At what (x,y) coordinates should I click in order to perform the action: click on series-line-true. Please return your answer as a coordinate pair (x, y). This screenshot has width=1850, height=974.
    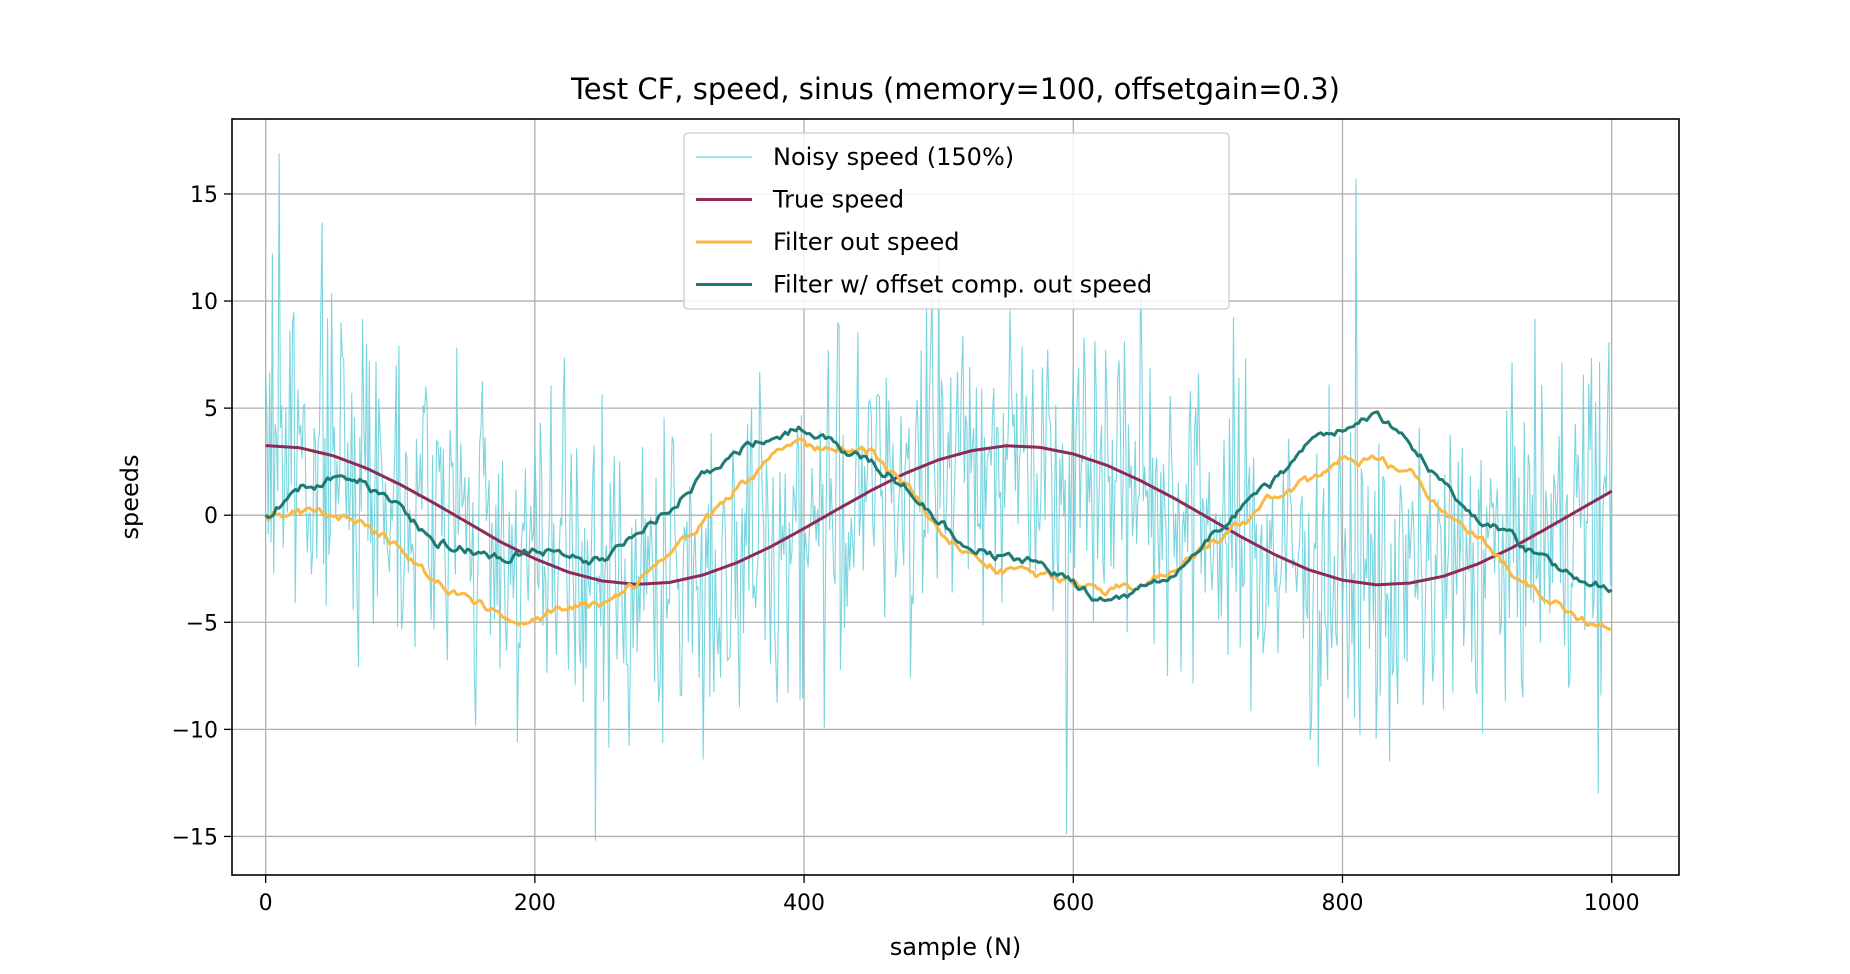
    Looking at the image, I should click on (939, 515).